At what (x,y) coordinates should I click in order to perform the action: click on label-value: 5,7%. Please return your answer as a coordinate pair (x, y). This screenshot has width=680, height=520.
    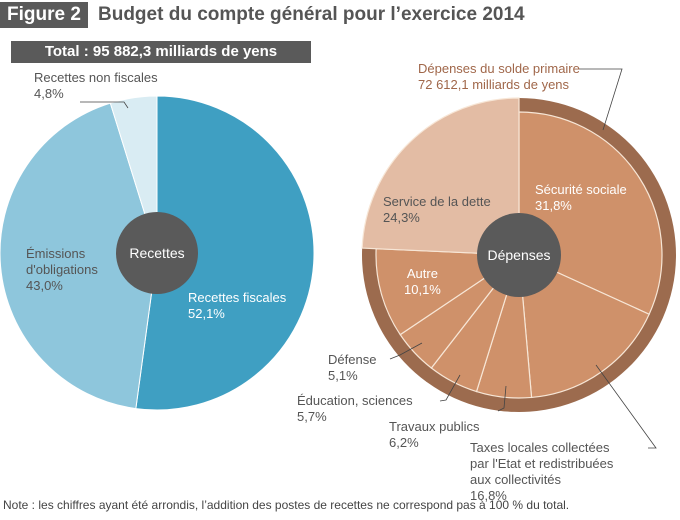
    Looking at the image, I should click on (312, 416).